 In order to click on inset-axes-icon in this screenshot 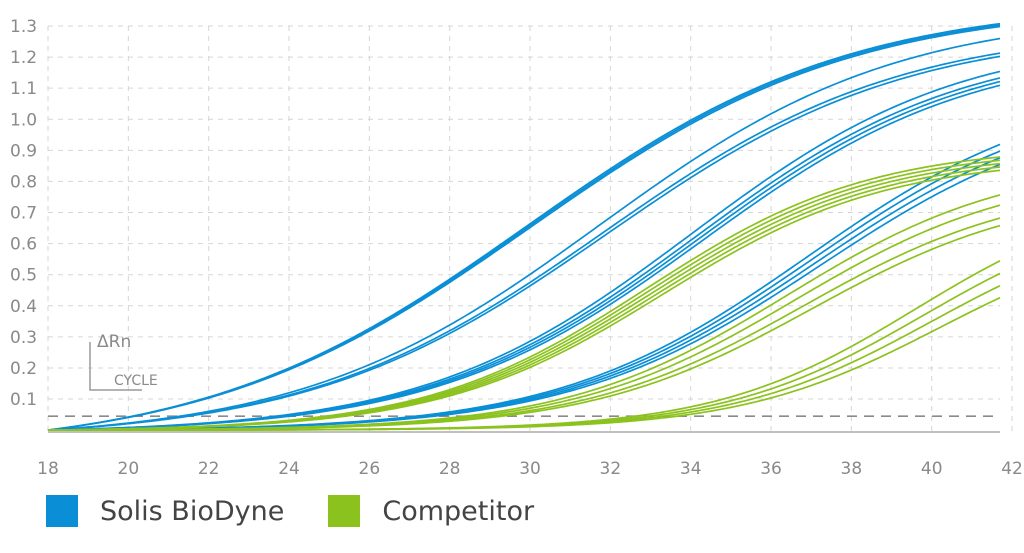, I will do `click(115, 366)`.